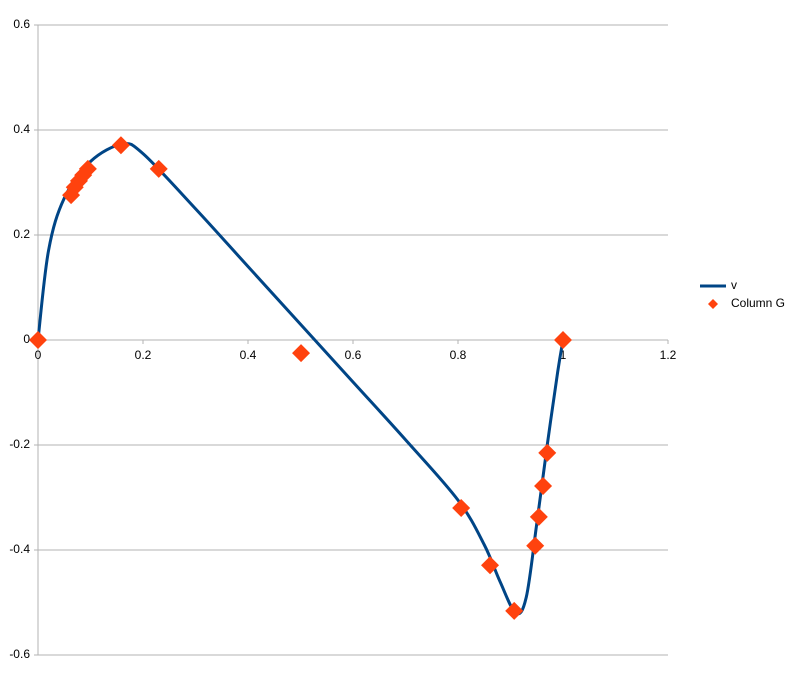  I want to click on legend-swatch, so click(713, 304).